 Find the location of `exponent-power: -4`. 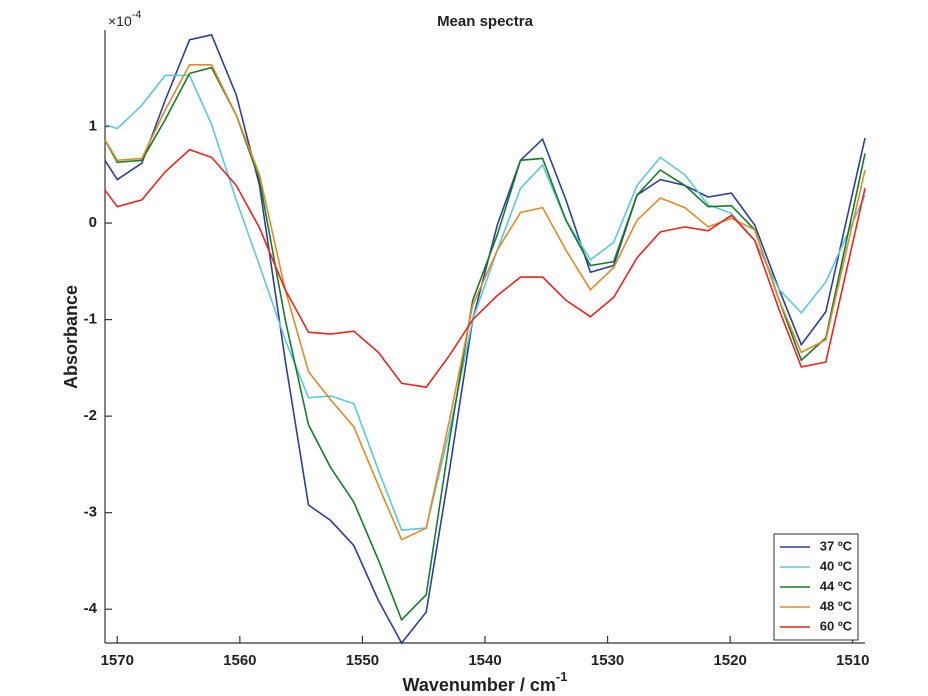

exponent-power: -4 is located at coordinates (137, 15).